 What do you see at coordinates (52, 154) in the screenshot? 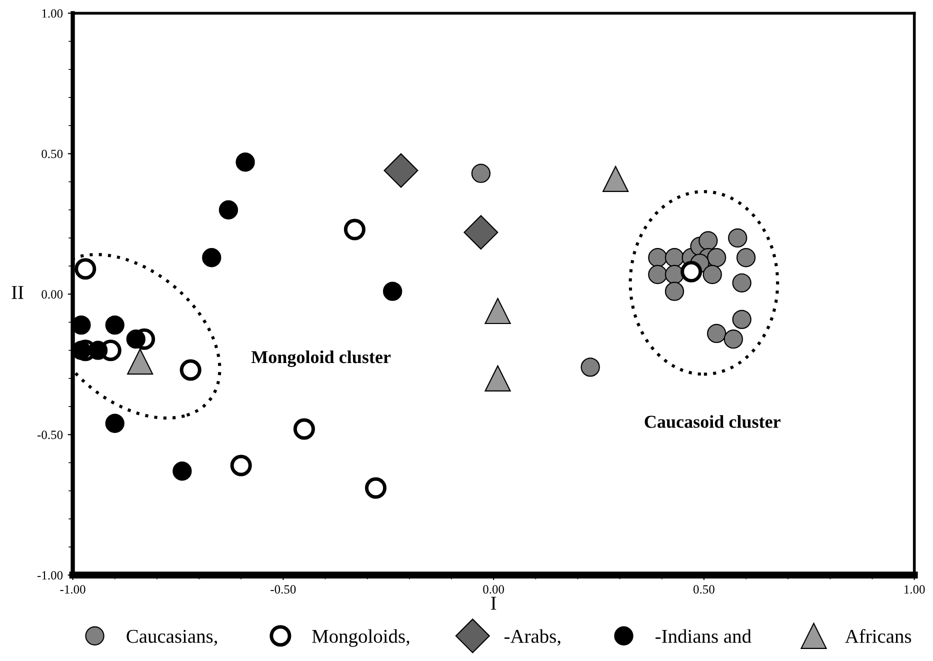
I see `y-tick-label: 0.50` at bounding box center [52, 154].